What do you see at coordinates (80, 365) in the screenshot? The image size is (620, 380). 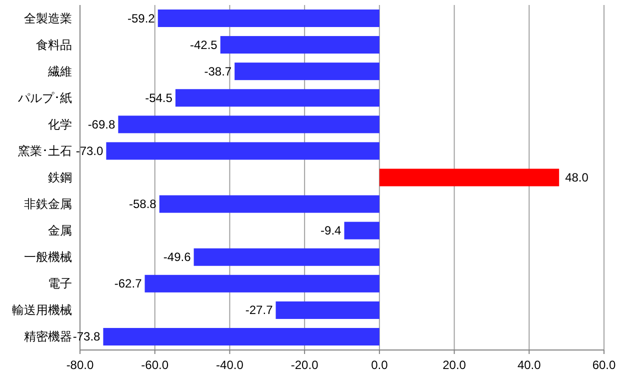 I see `x-tick-label: -80.0` at bounding box center [80, 365].